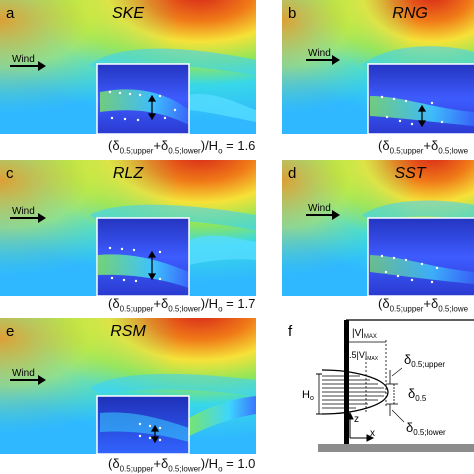 This screenshot has height=474, width=474. What do you see at coordinates (246, 463) in the screenshot?
I see `ratio-e: 1.0` at bounding box center [246, 463].